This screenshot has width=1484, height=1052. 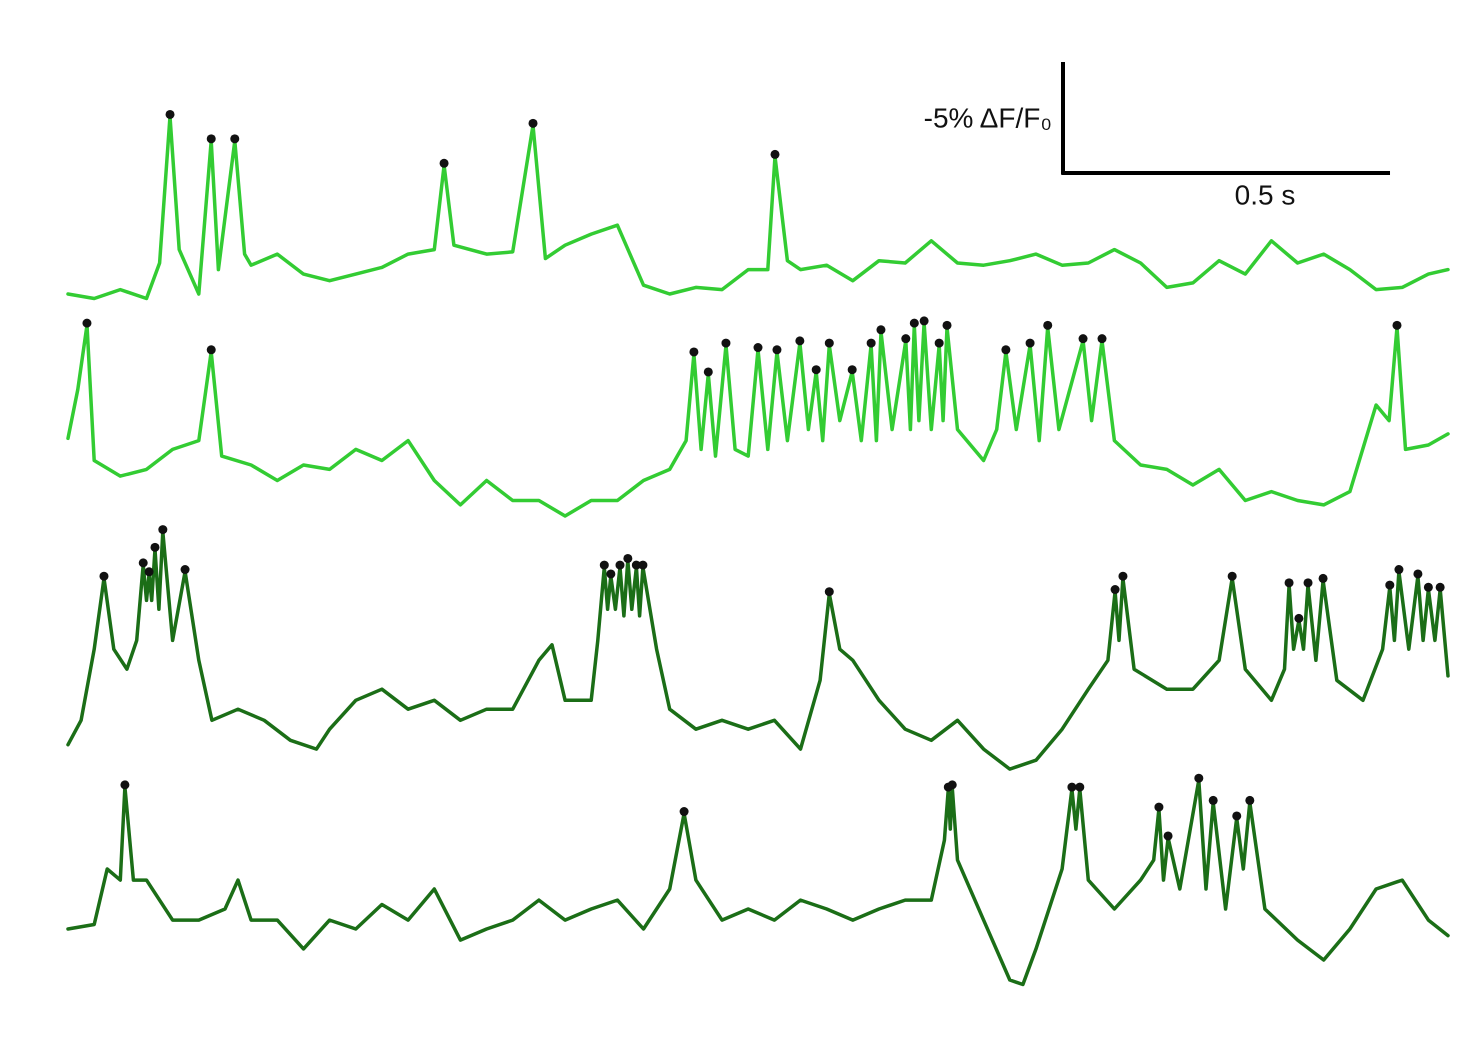 I want to click on scale-y-label: -5% ΔF/F₀, so click(x=988, y=117).